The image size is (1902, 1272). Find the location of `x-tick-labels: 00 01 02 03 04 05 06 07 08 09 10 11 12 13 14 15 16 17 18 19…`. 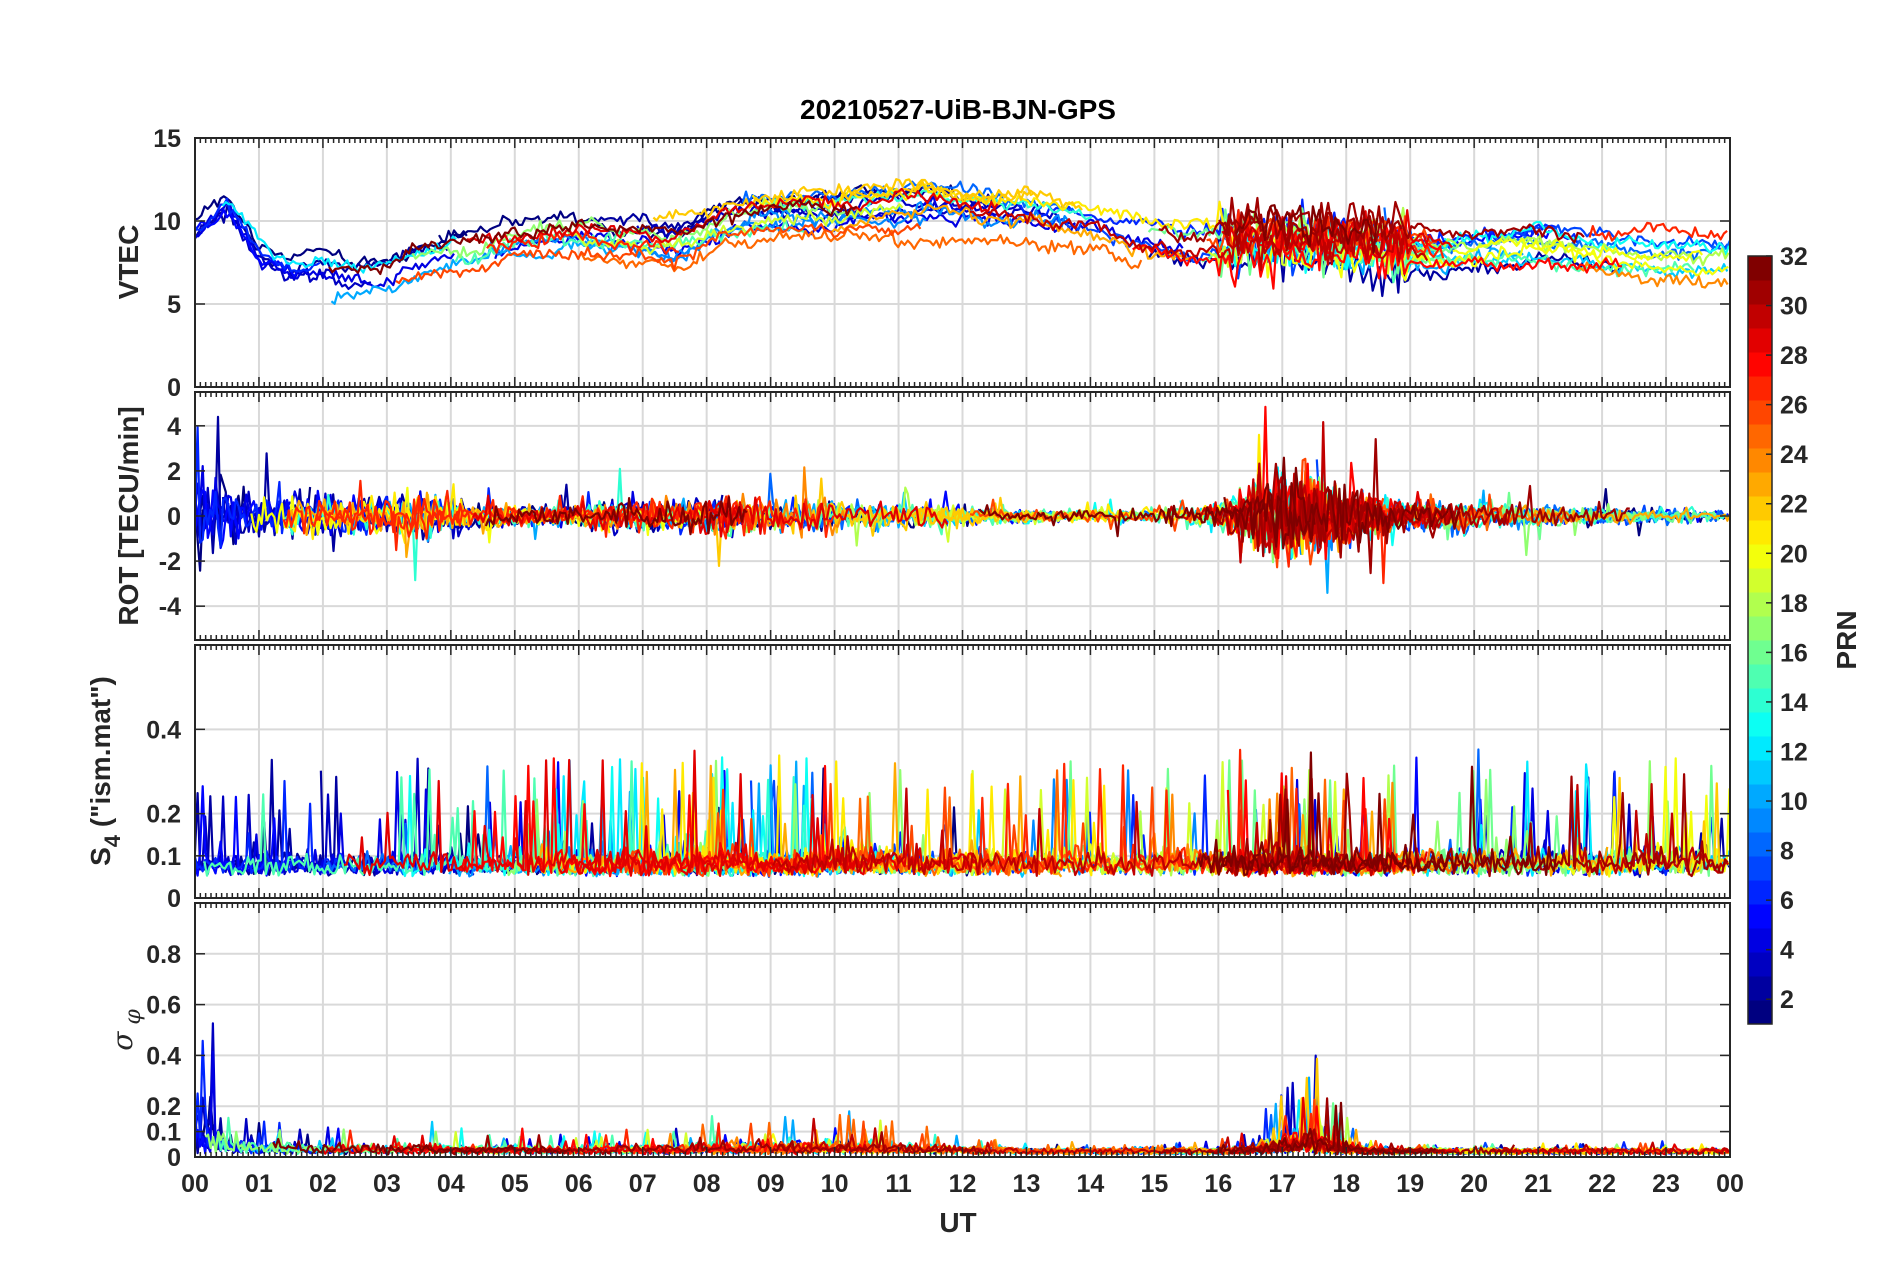

x-tick-labels: 00 01 02 03 04 05 06 07 08 09 10 11 12 13 14 15 16 17 18 19… is located at coordinates (962, 1184).